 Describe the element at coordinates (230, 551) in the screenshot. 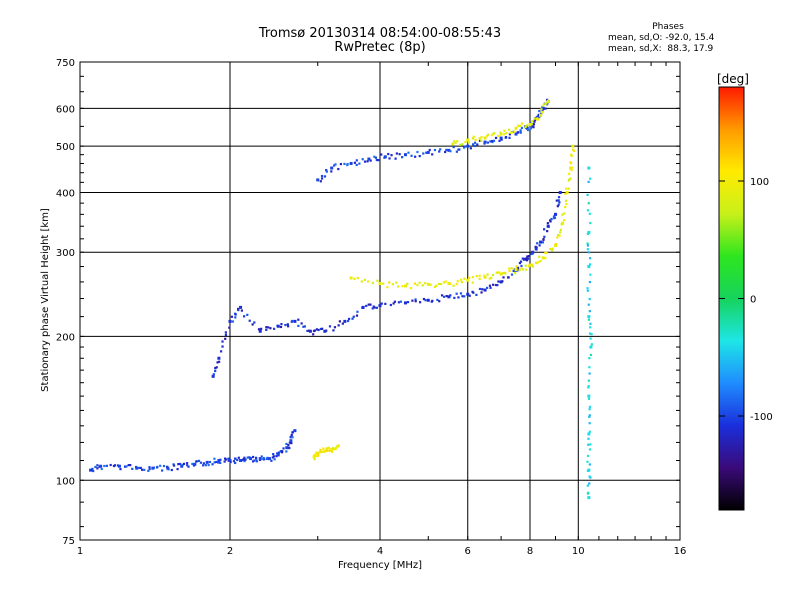

I see `x-tick-label: 2` at that location.